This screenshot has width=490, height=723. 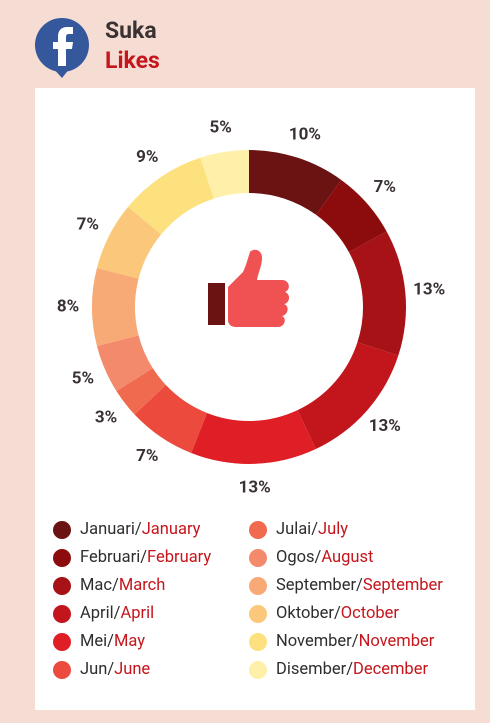 What do you see at coordinates (137, 613) in the screenshot?
I see `legend-name-en: April` at bounding box center [137, 613].